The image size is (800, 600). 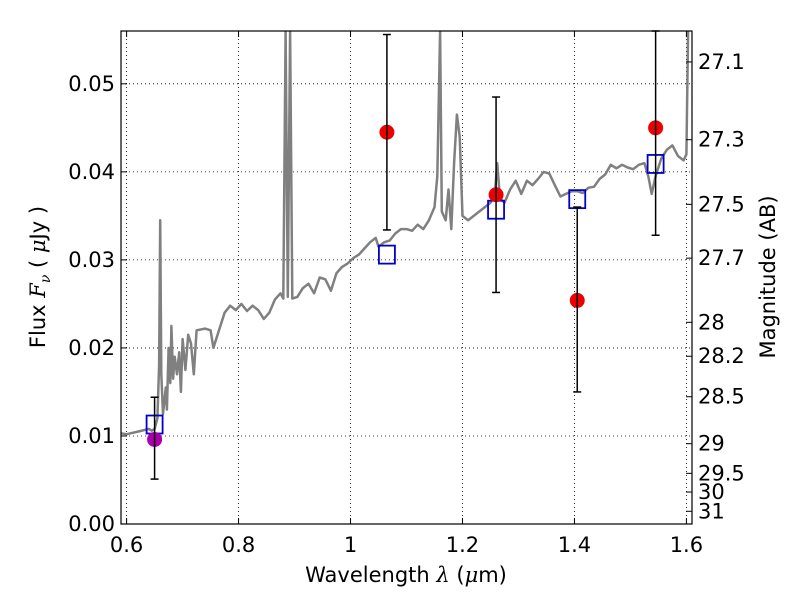 What do you see at coordinates (721, 204) in the screenshot?
I see `mag-tick-label: 27.5` at bounding box center [721, 204].